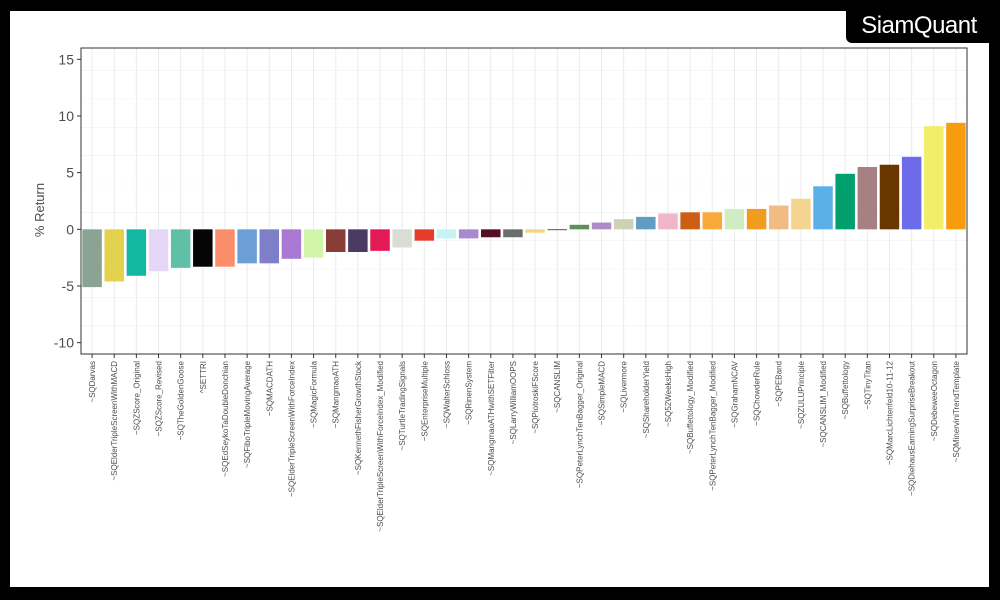 The height and width of the screenshot is (600, 1000). Describe the element at coordinates (358, 417) in the screenshot. I see `x-tick-label: ~SQKennethFisherGrowthStock` at that location.